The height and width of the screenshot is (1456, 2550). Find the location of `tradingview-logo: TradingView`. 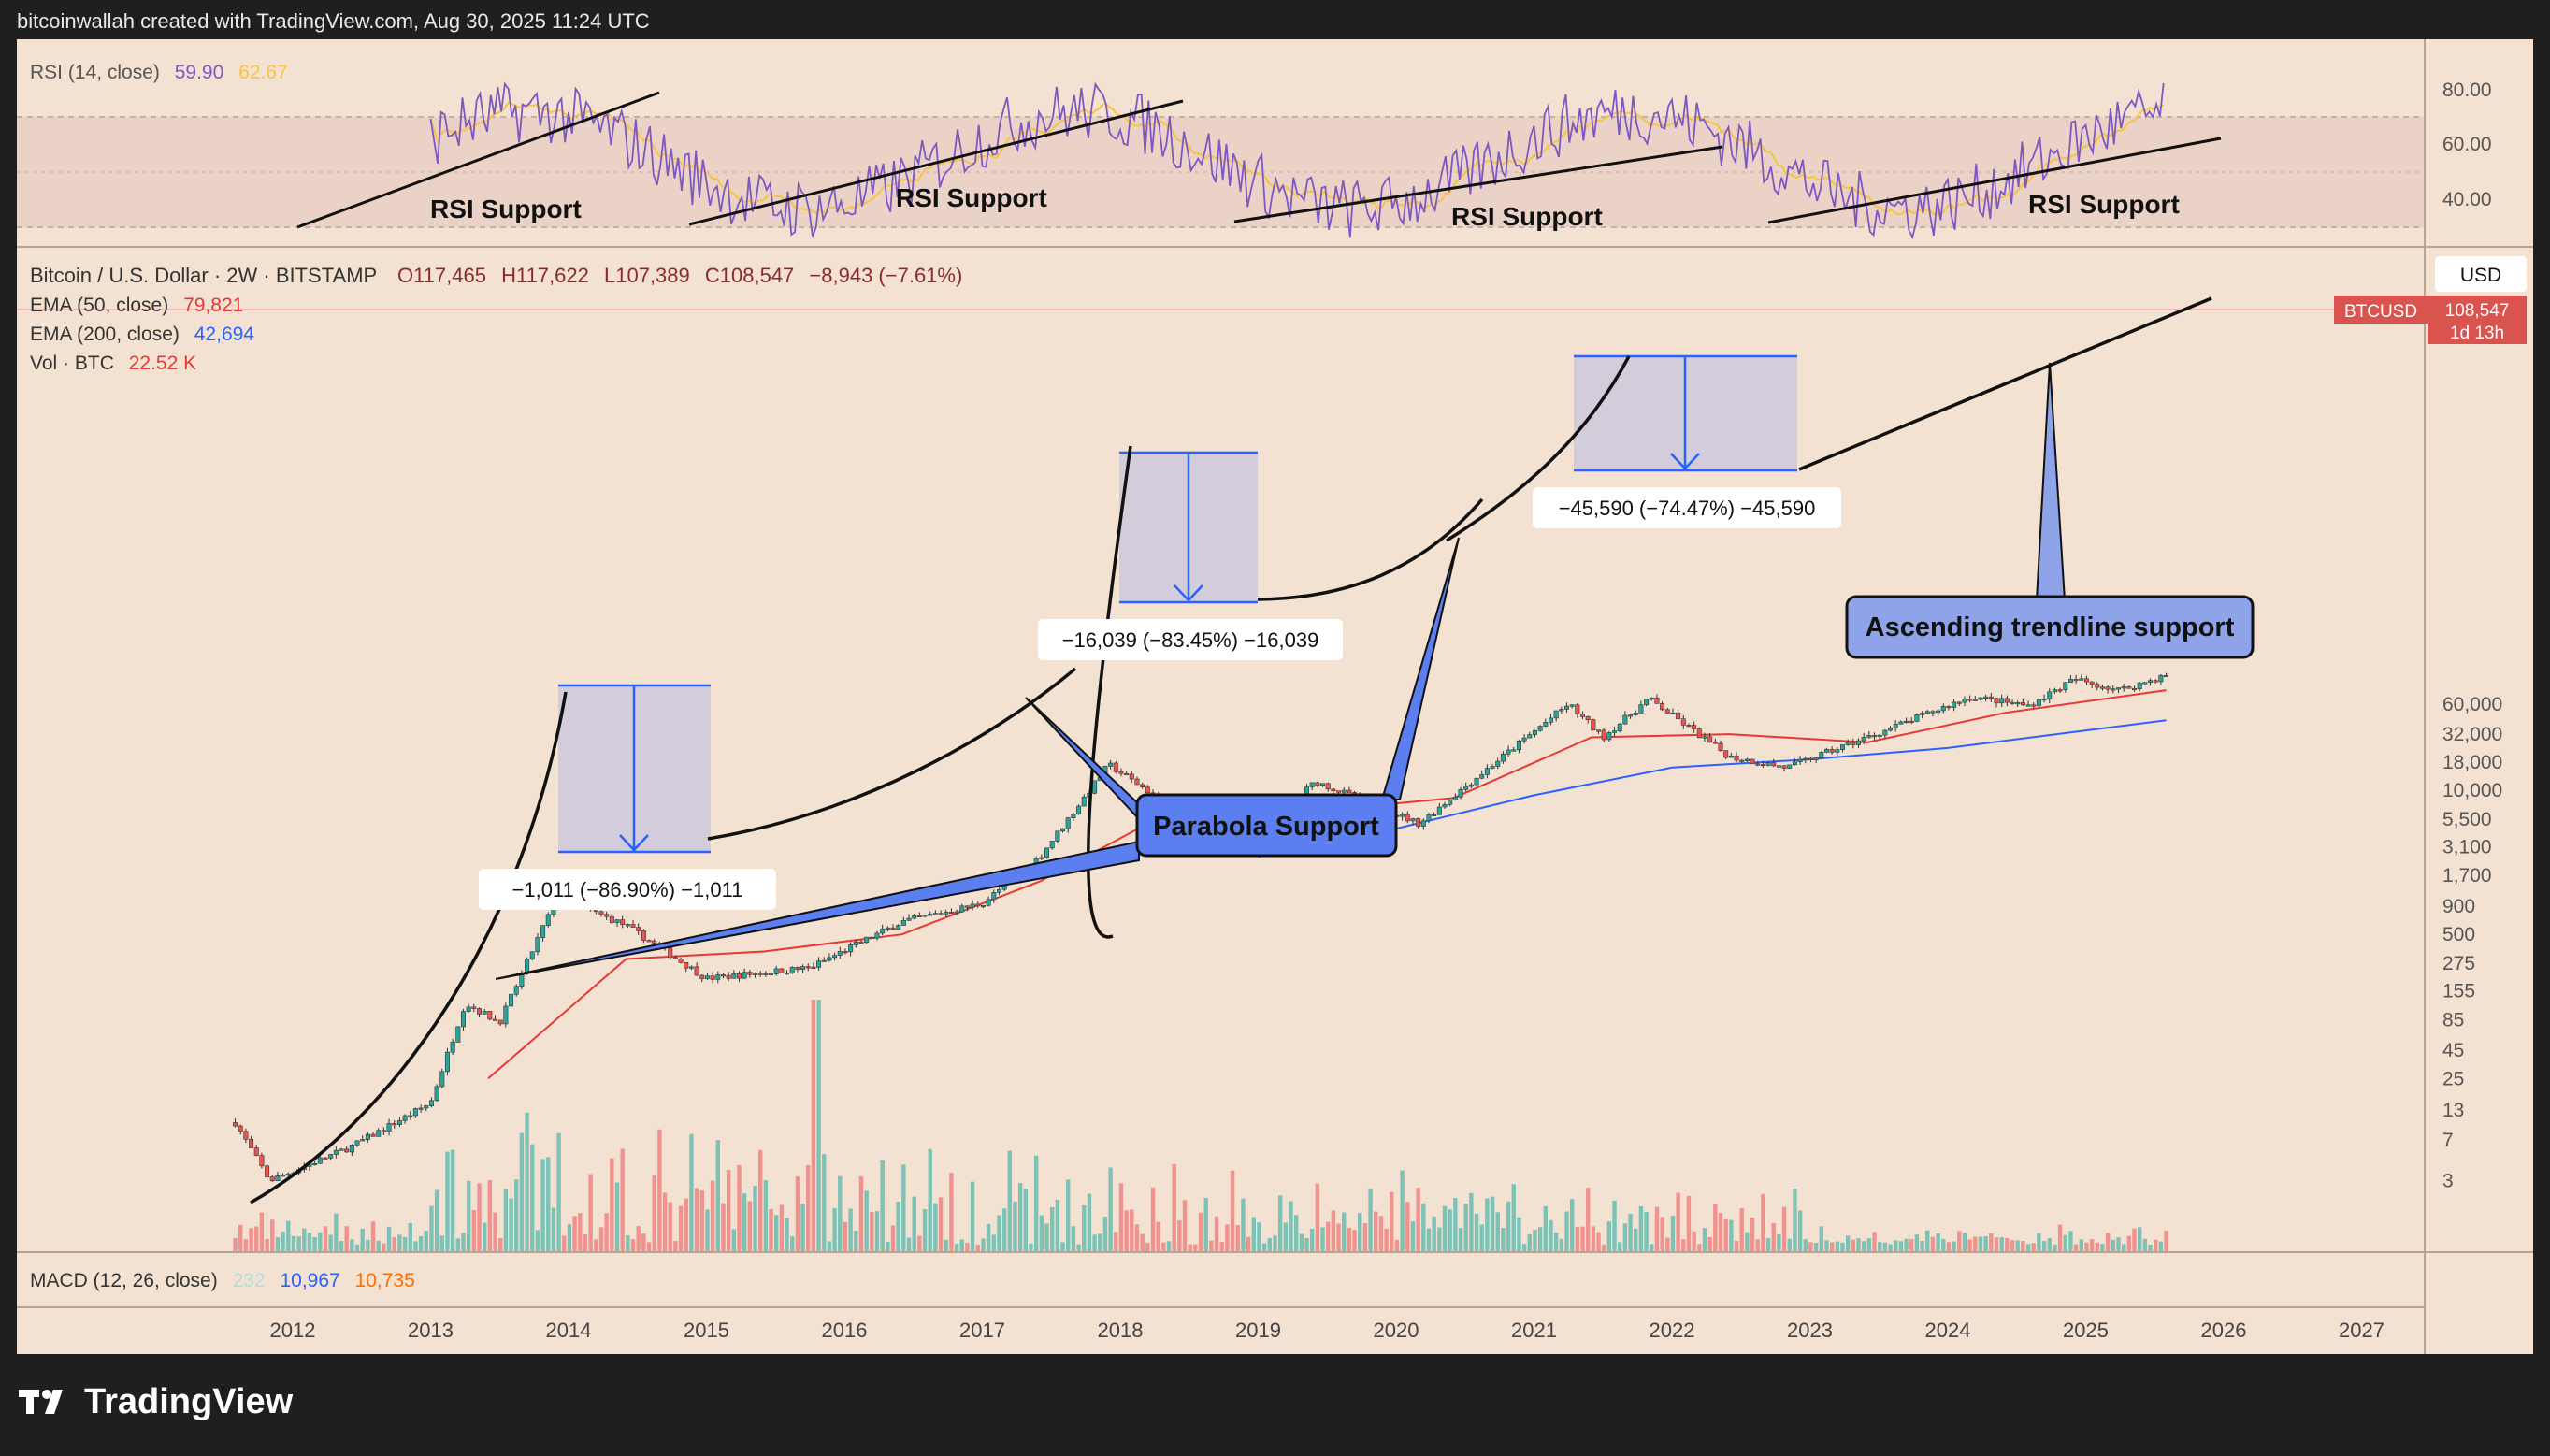

tradingview-logo: TradingView is located at coordinates (156, 1402).